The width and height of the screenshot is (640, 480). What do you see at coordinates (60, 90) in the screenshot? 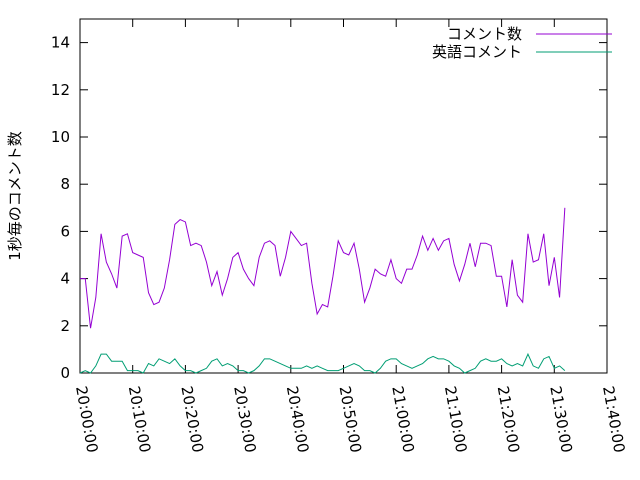
I see `y-tick-label: 12` at bounding box center [60, 90].